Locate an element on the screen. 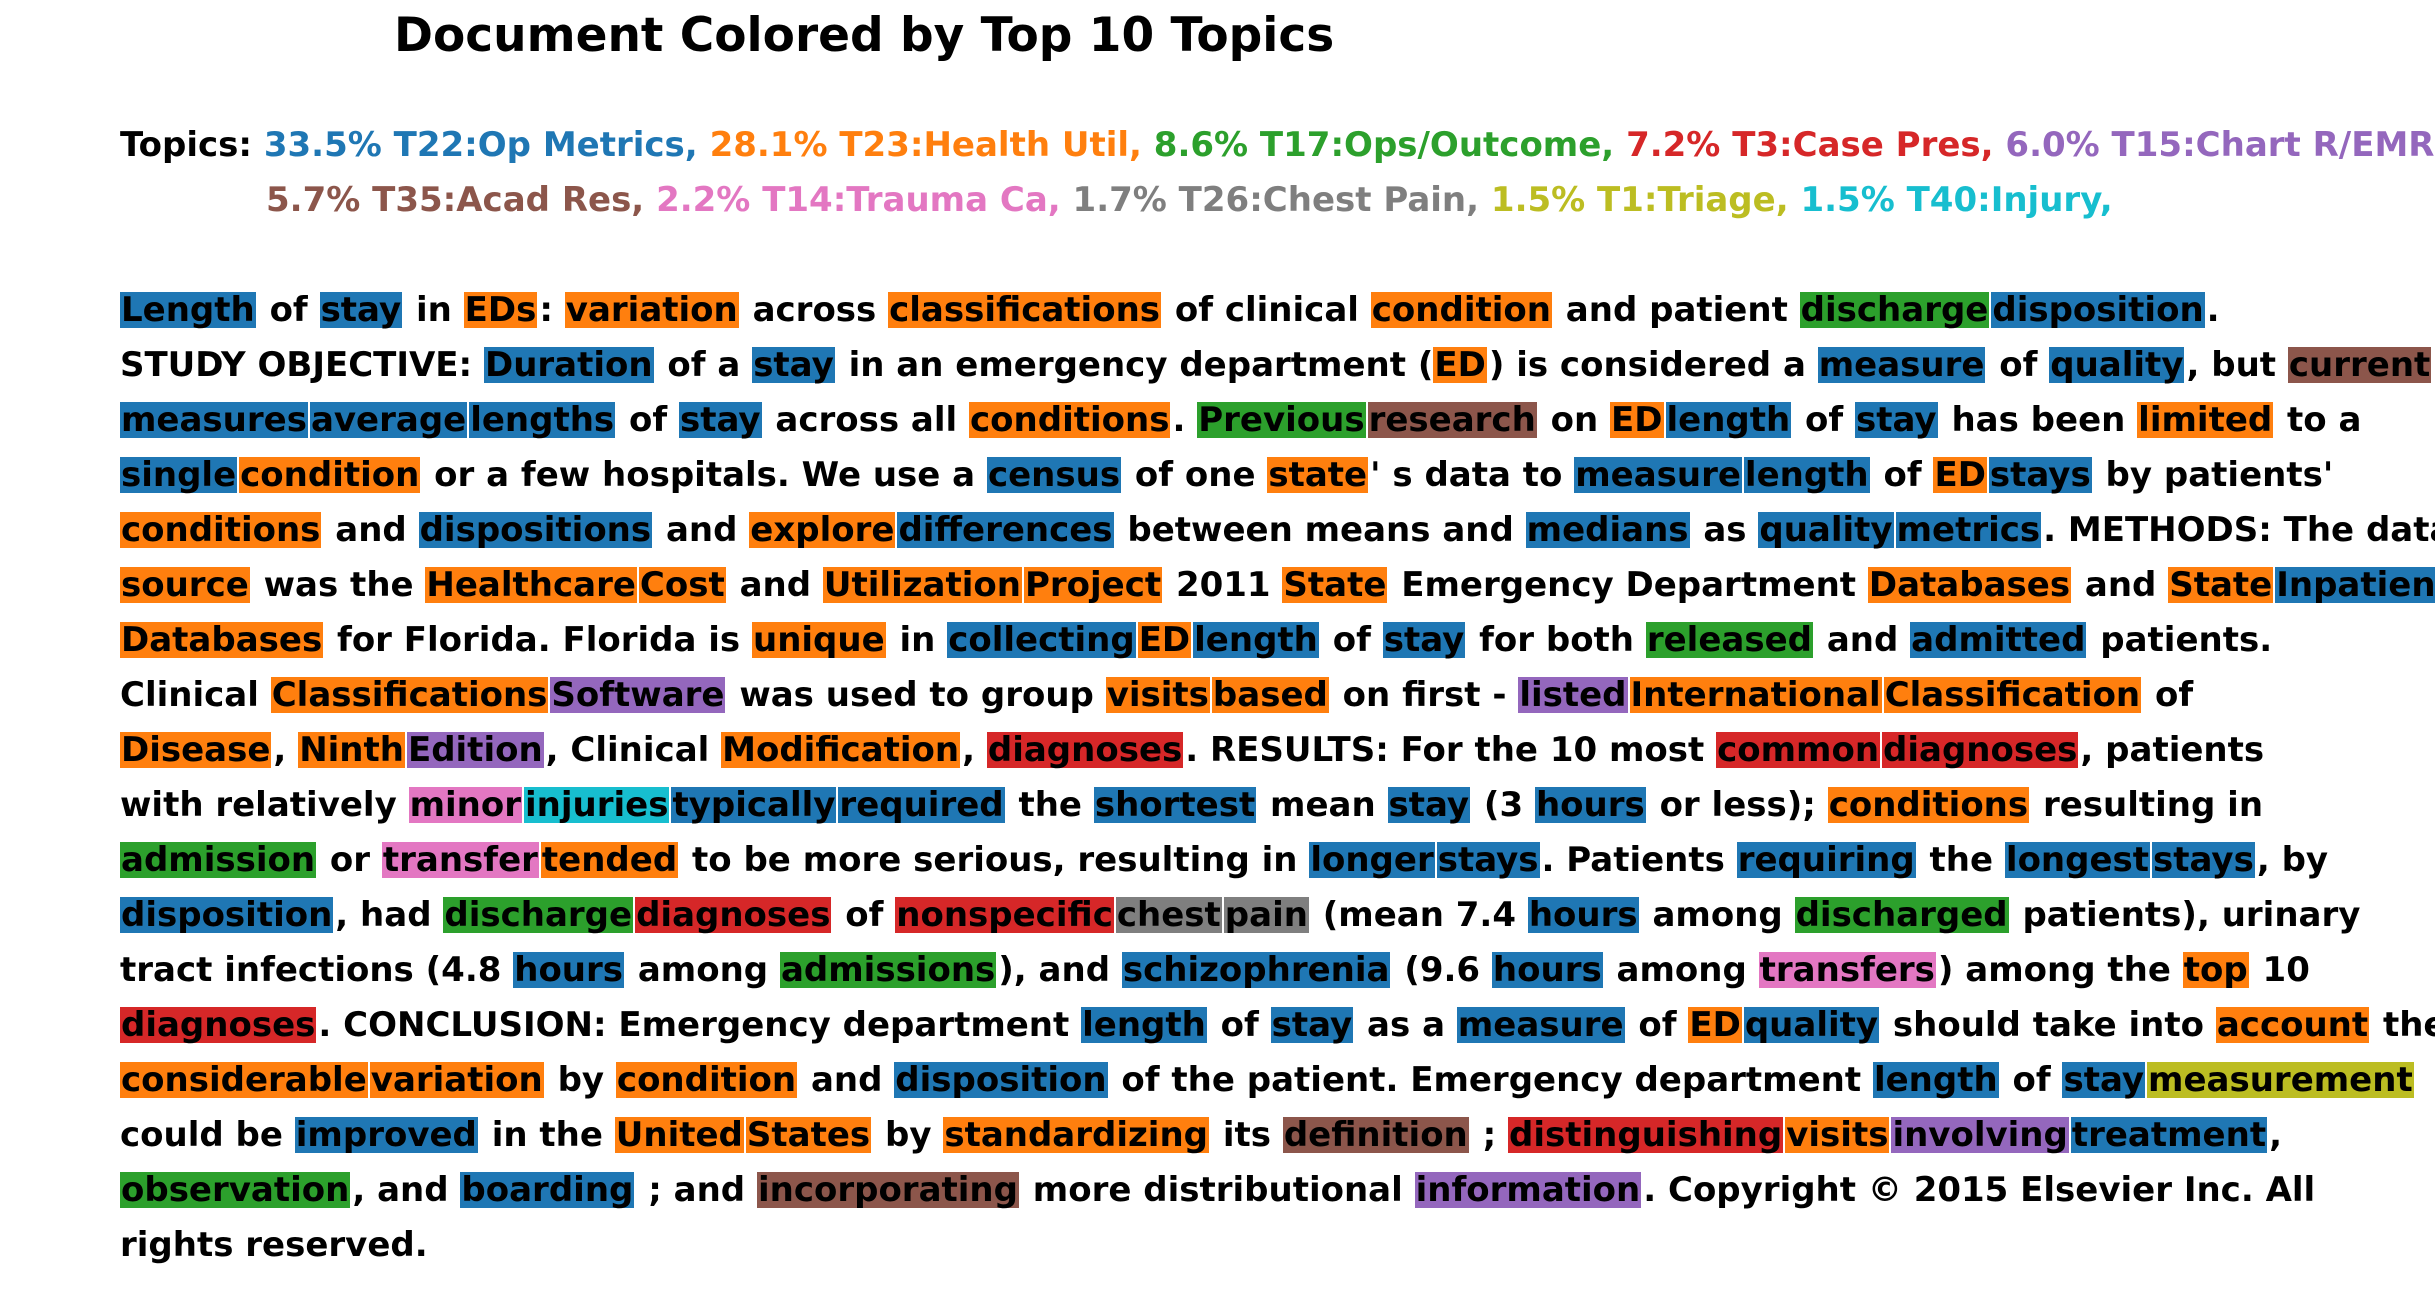 Image resolution: width=2435 pixels, height=1289 pixels. plain-text: its is located at coordinates (1247, 1135).